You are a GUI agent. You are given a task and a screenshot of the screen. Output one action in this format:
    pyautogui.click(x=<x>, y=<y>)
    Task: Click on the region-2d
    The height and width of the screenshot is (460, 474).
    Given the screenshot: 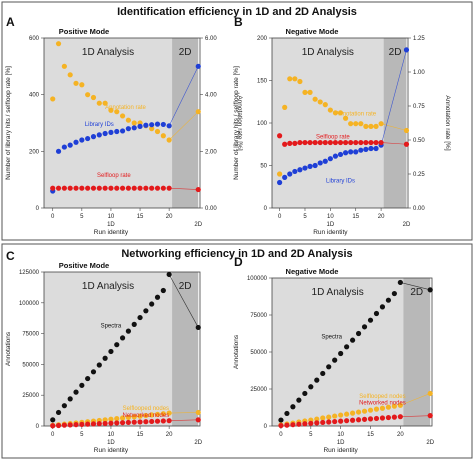 What is the action you would take?
    pyautogui.click(x=417, y=352)
    